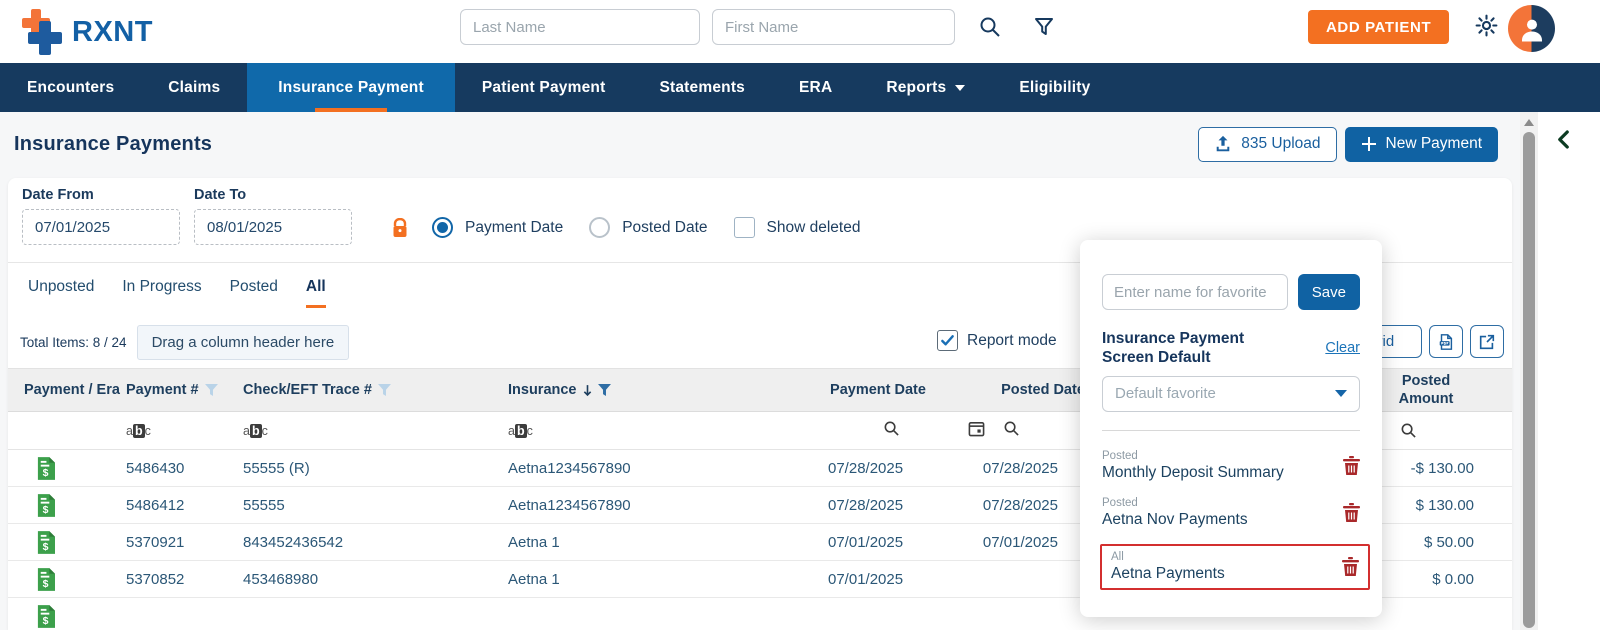  What do you see at coordinates (1421, 144) in the screenshot?
I see `new-payment-button: New Payment` at bounding box center [1421, 144].